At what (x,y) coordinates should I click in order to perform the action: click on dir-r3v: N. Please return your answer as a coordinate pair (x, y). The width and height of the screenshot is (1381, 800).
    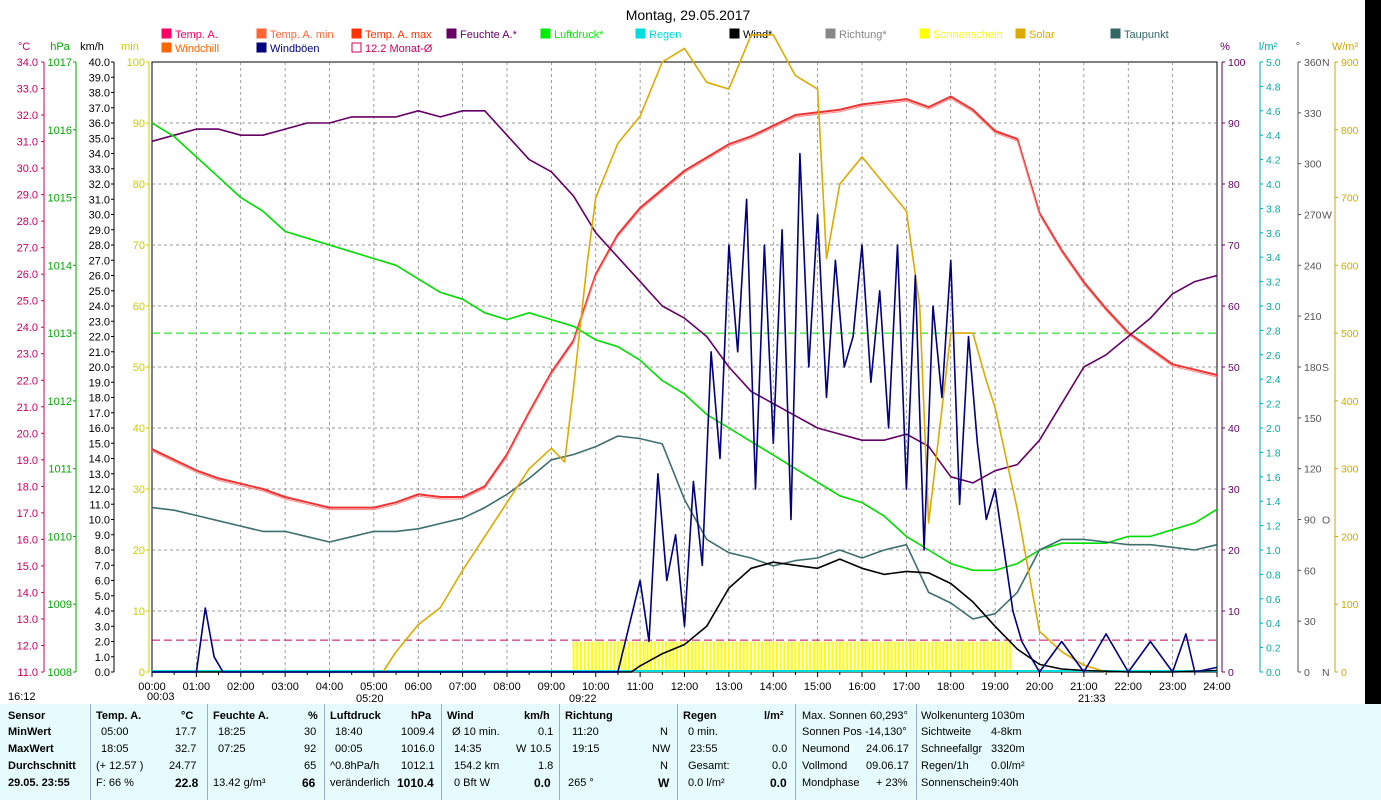
    Looking at the image, I should click on (664, 766).